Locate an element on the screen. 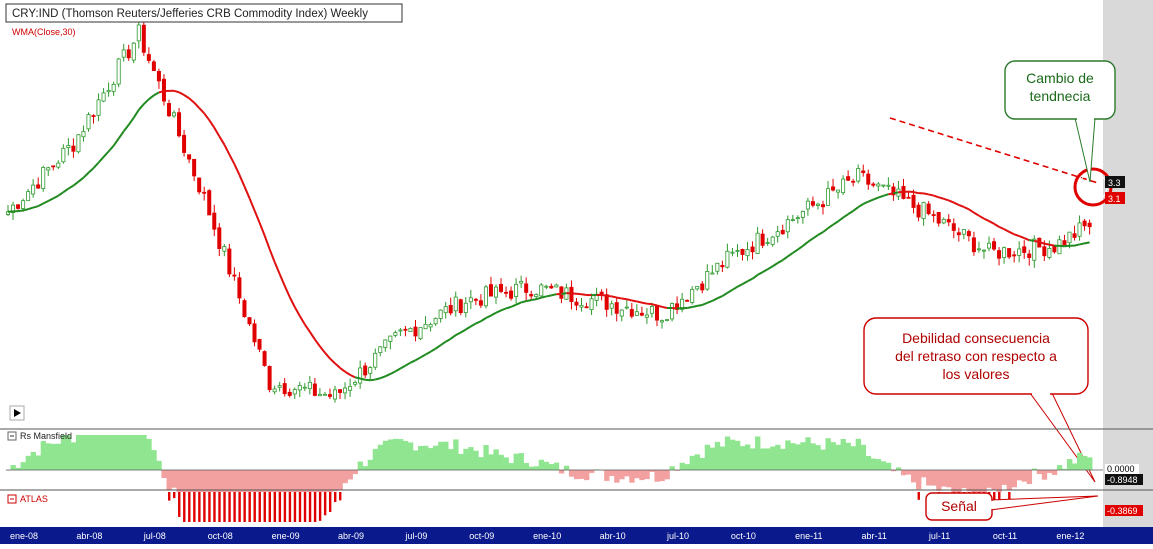  debilidad-line-2: del retraso con respecto a is located at coordinates (976, 356).